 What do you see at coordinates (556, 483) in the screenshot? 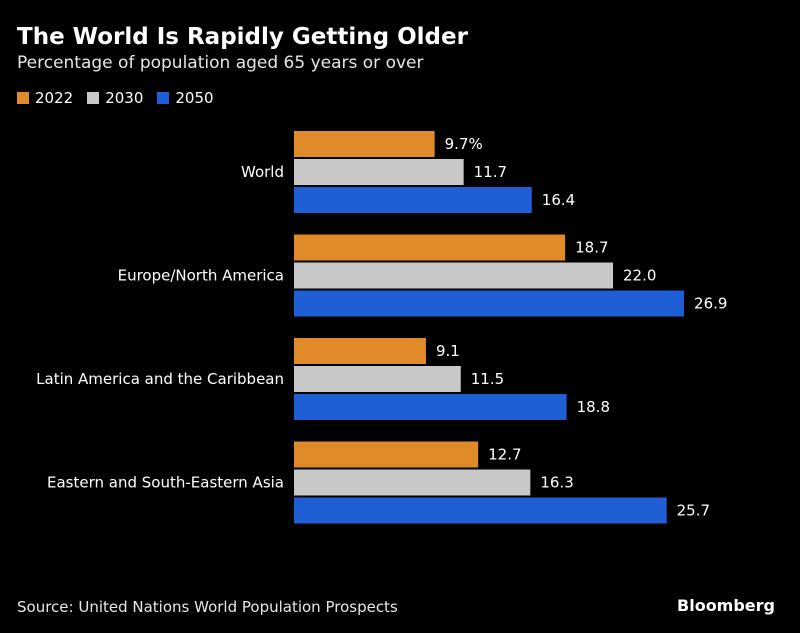
I see `data-label-eastern-and-south-eastern-asia-2030: 16.3` at bounding box center [556, 483].